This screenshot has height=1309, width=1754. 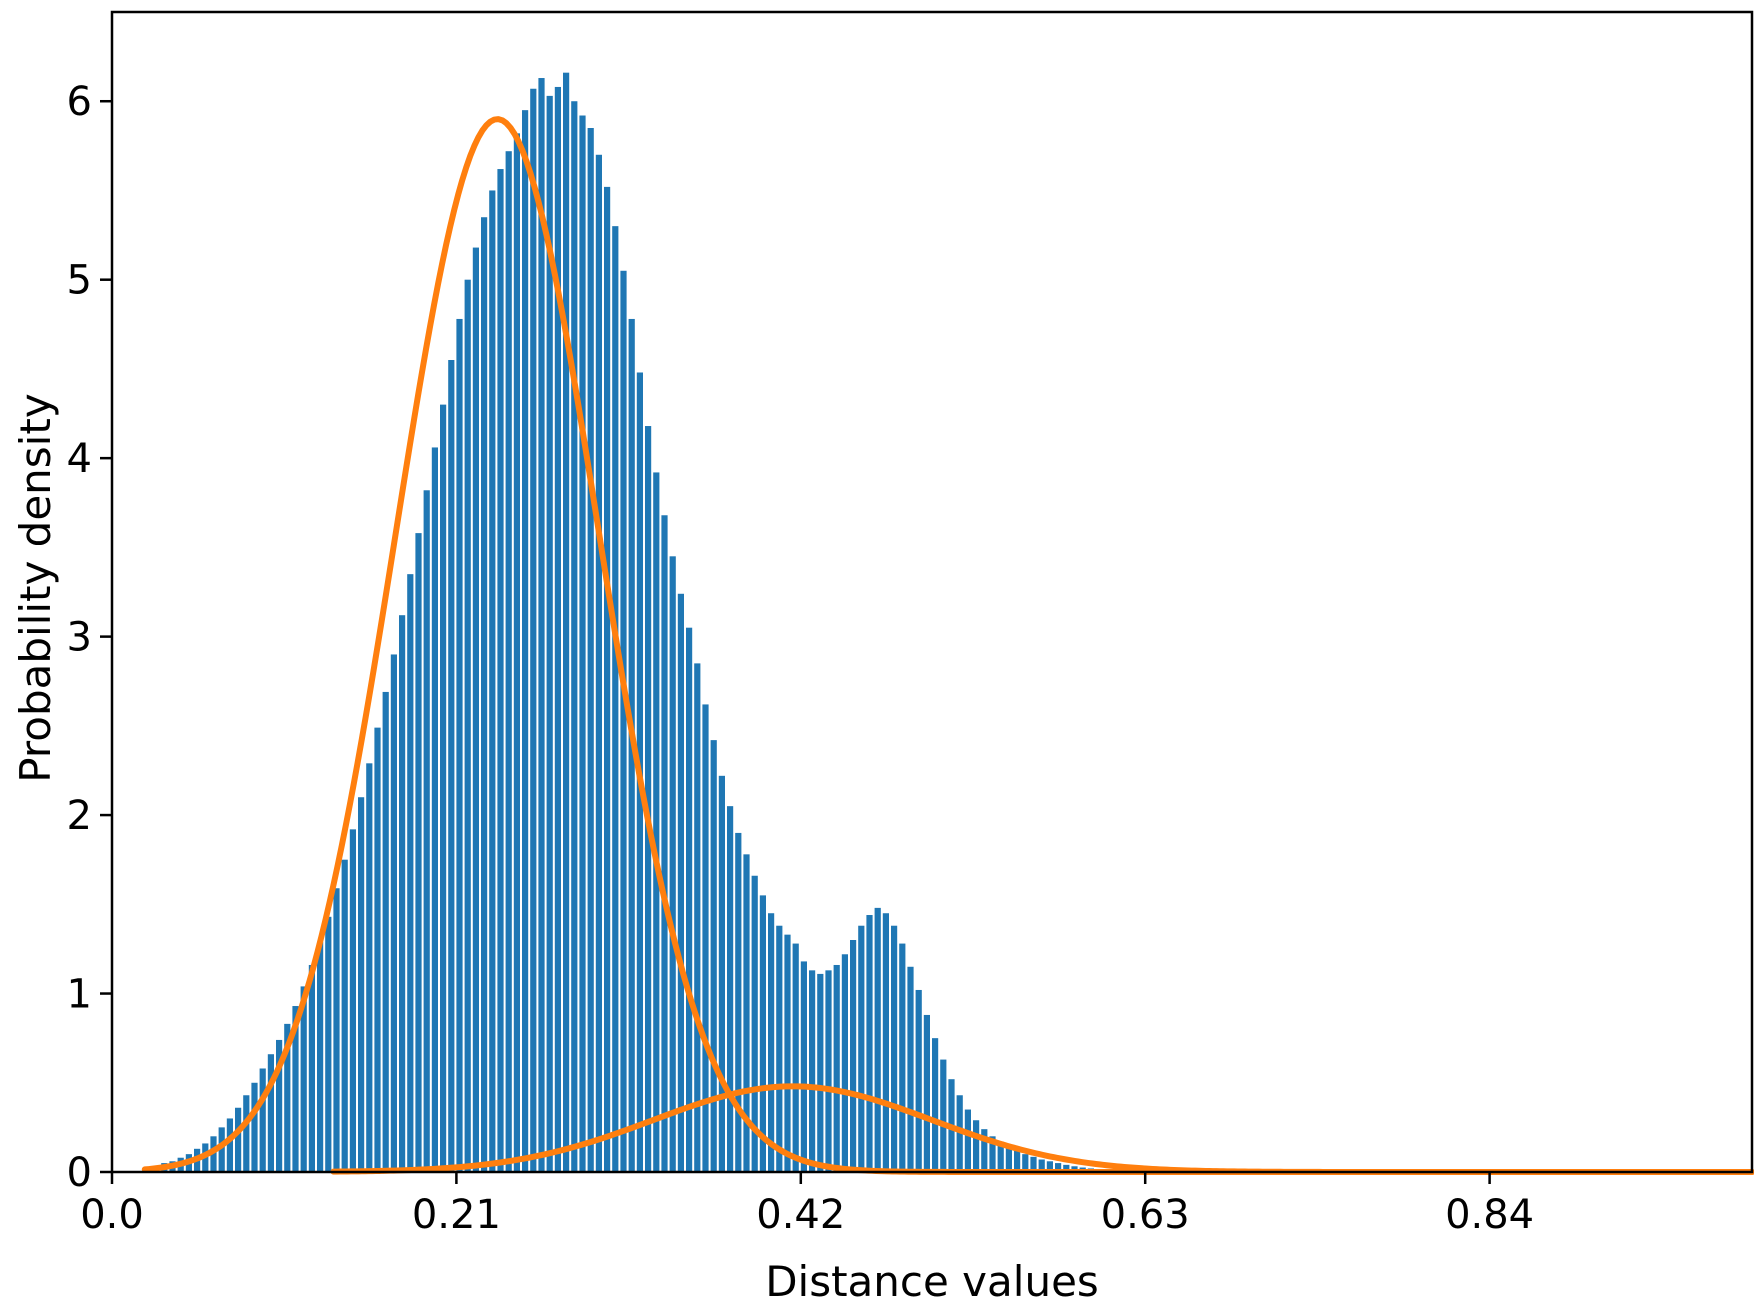 I want to click on x-tick-label: 0.84, so click(x=1489, y=1215).